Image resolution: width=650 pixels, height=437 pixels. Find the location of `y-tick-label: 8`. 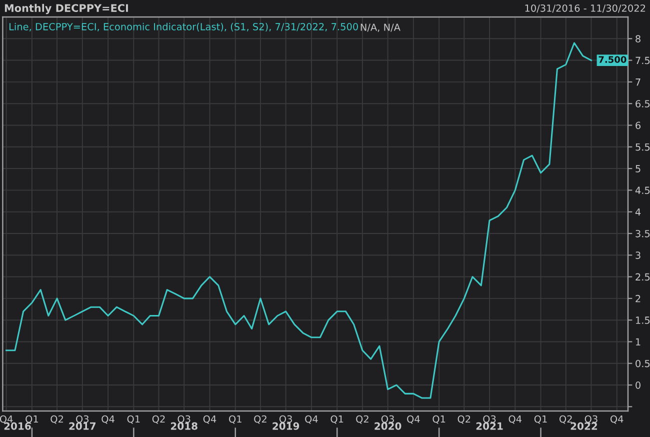

y-tick-label: 8 is located at coordinates (638, 38).